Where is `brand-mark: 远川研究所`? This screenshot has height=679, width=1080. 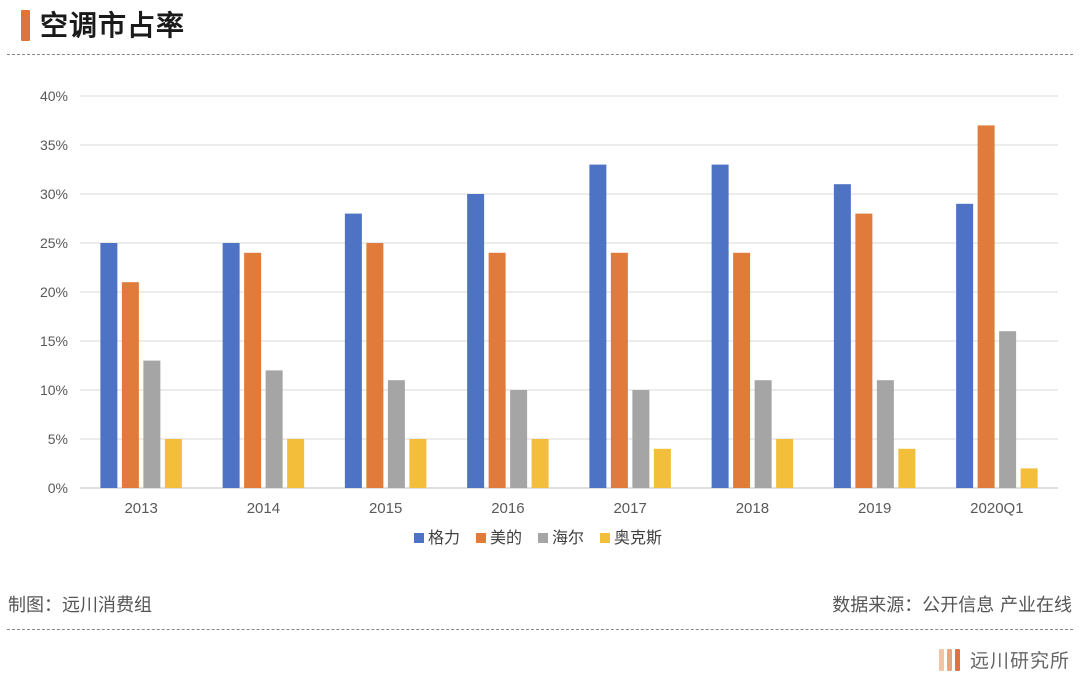 brand-mark: 远川研究所 is located at coordinates (1004, 659).